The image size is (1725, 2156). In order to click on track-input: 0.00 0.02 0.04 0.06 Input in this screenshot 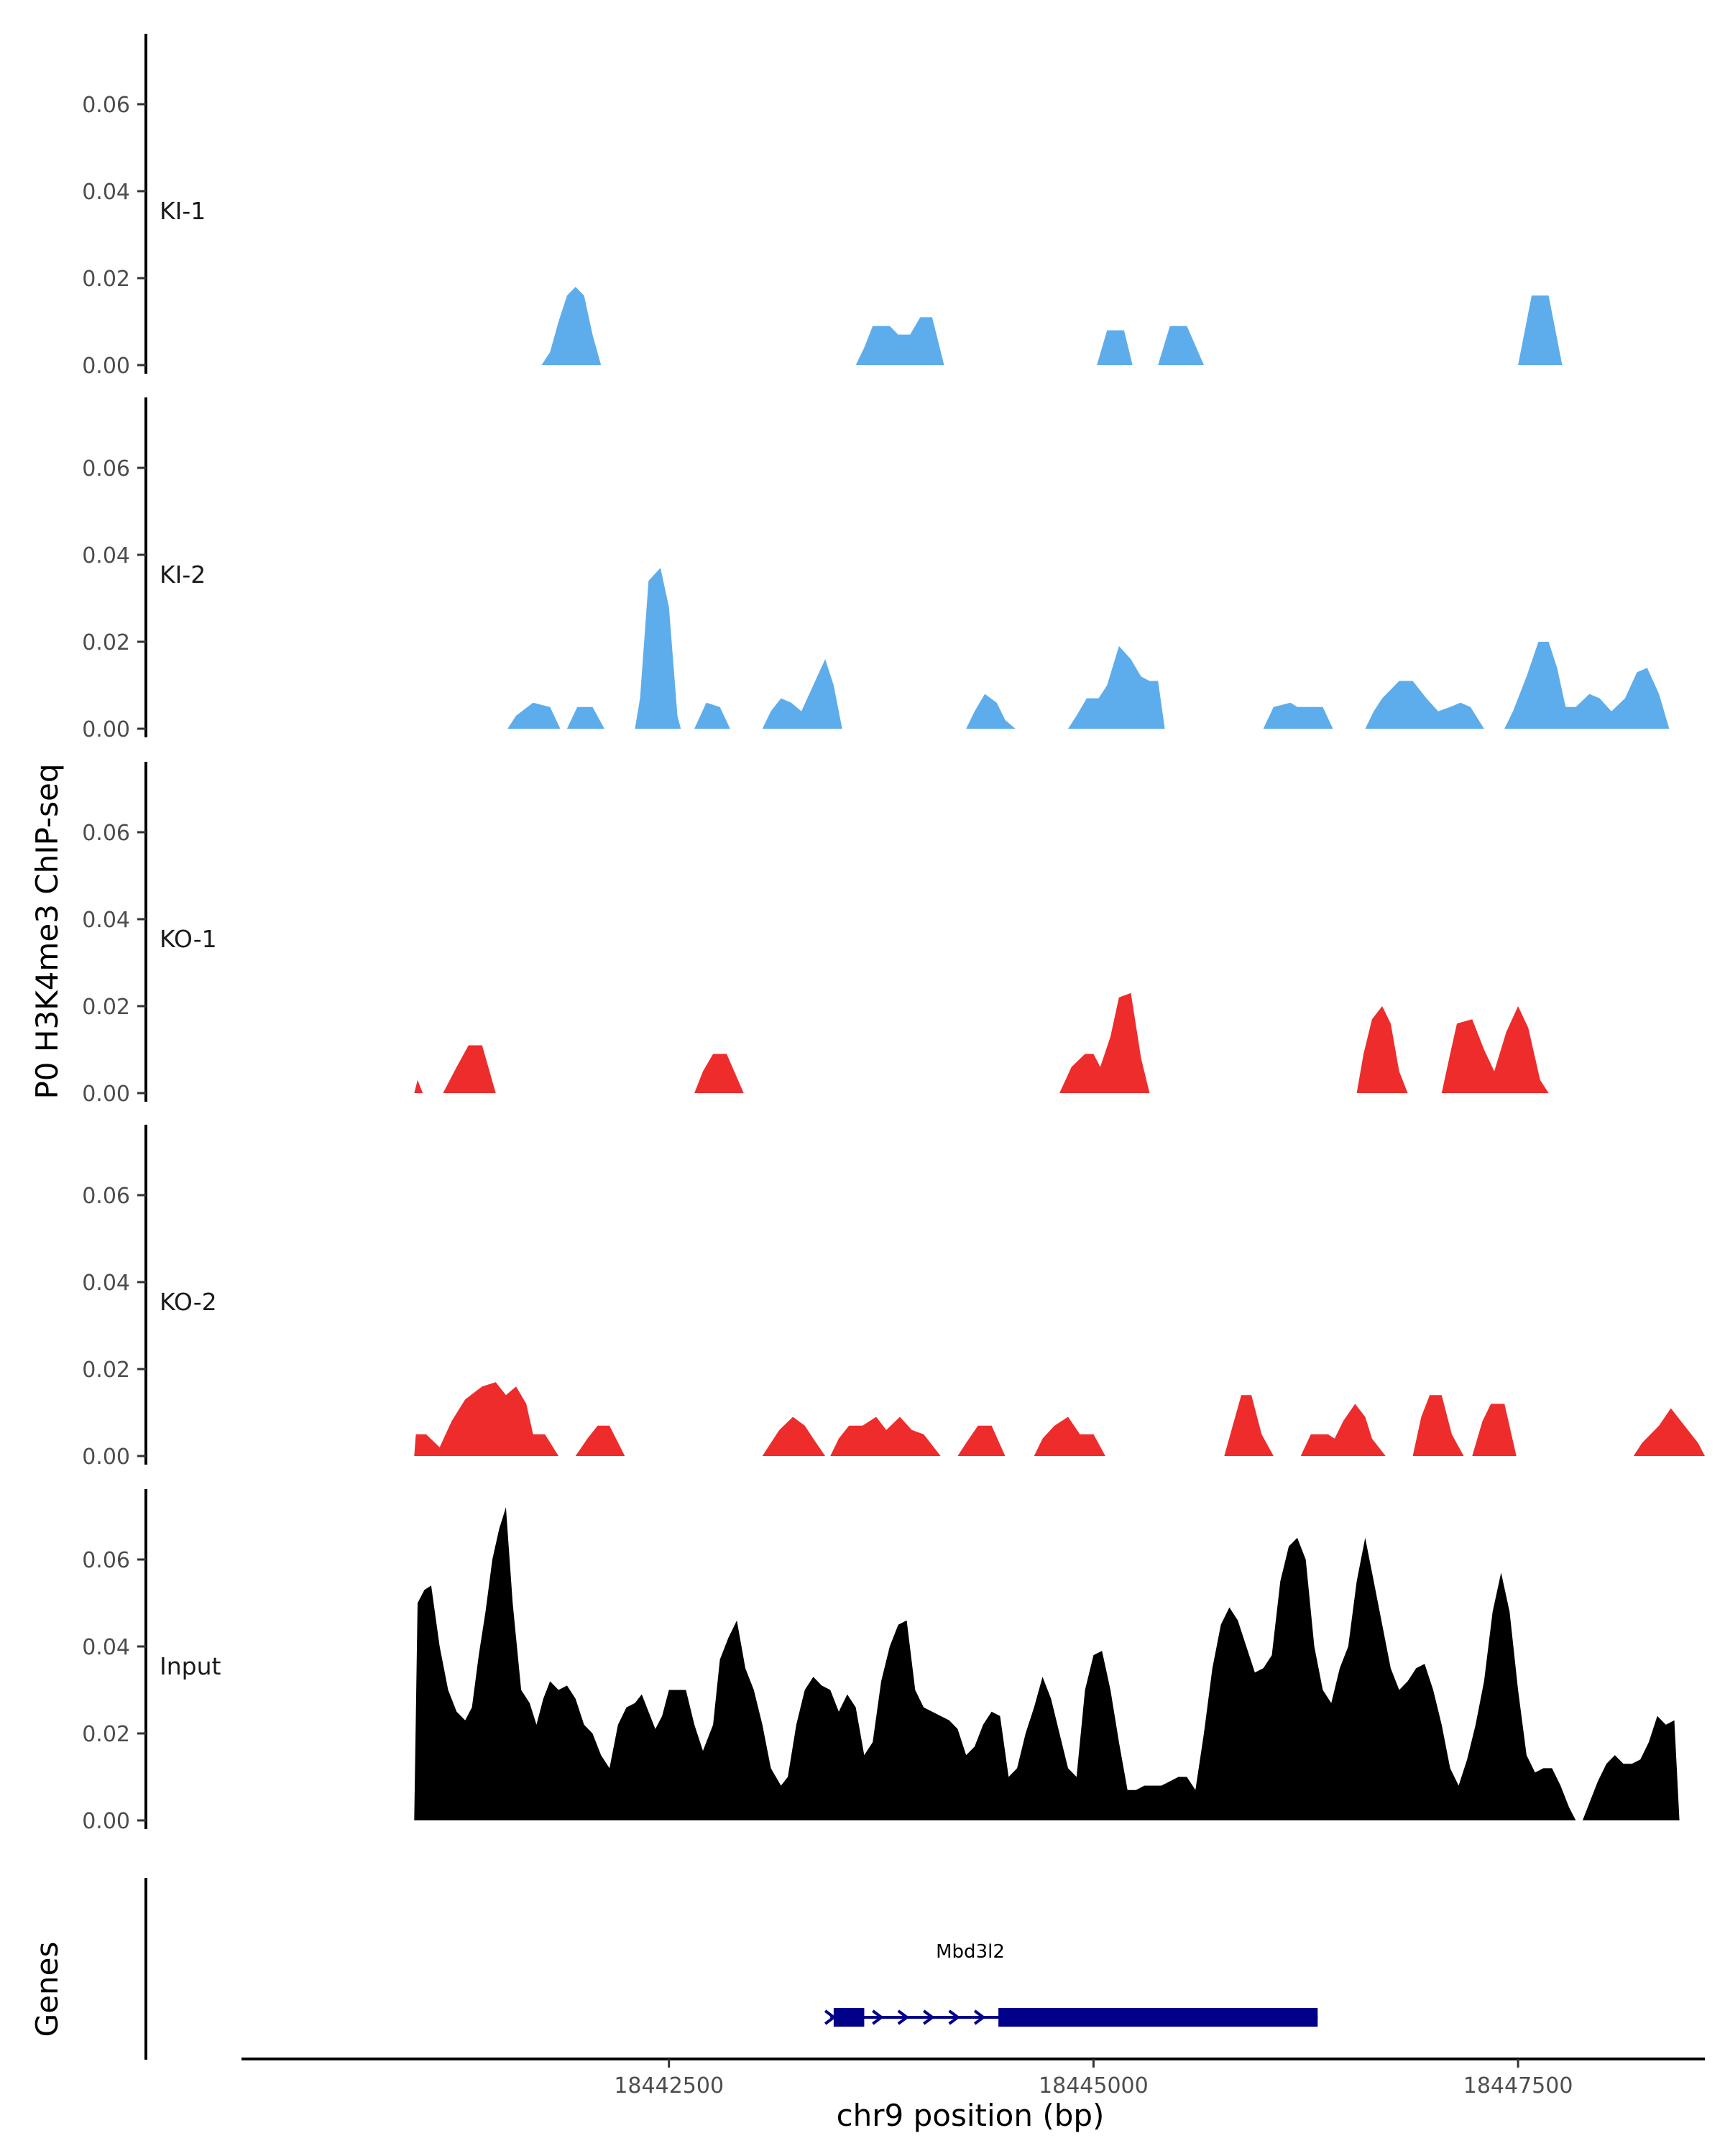, I will do `click(881, 1661)`.